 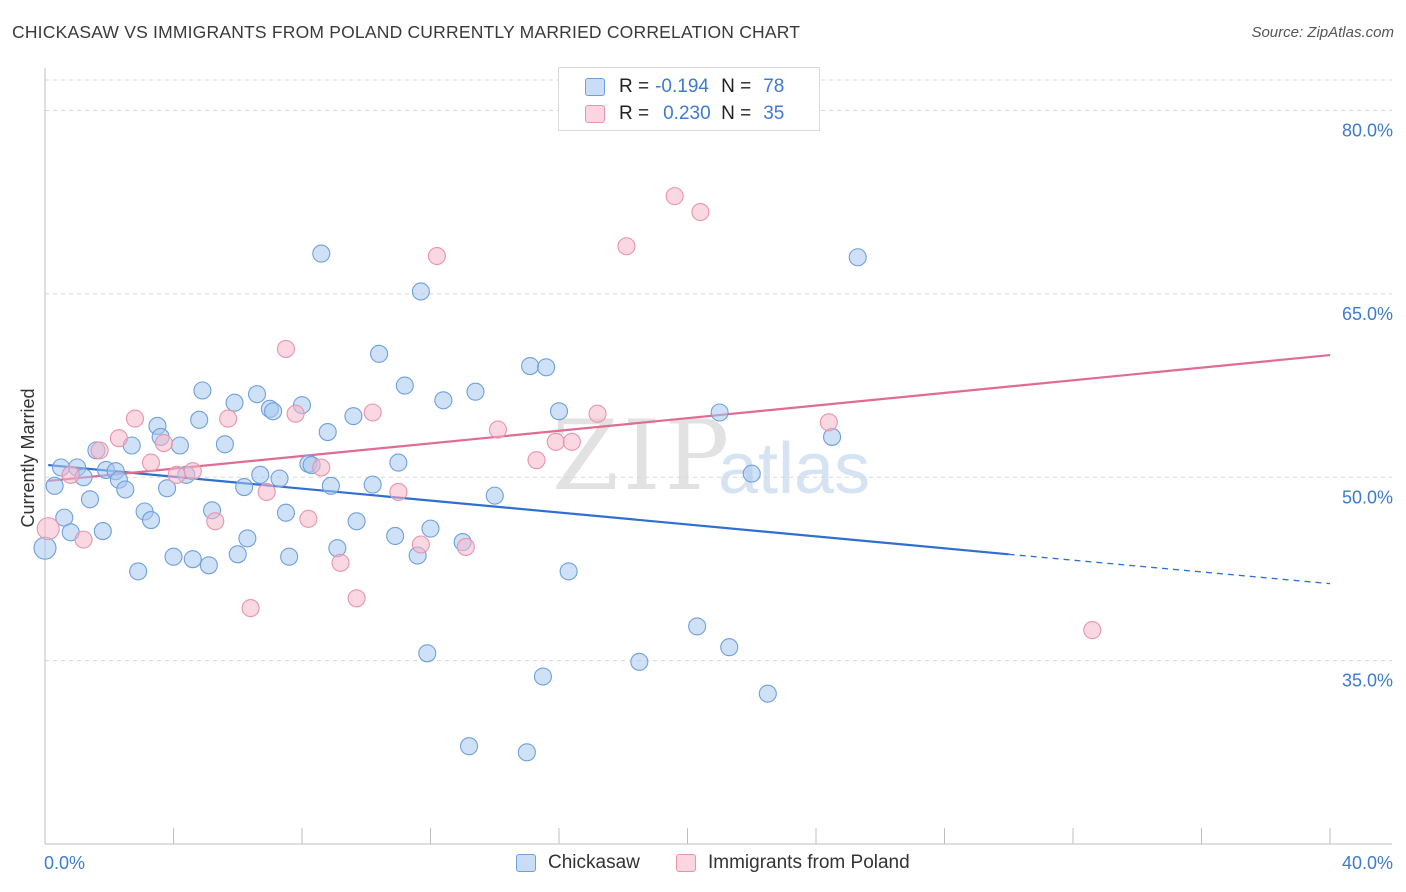 What do you see at coordinates (1367, 681) in the screenshot?
I see `y-tick-label: 35.0%` at bounding box center [1367, 681].